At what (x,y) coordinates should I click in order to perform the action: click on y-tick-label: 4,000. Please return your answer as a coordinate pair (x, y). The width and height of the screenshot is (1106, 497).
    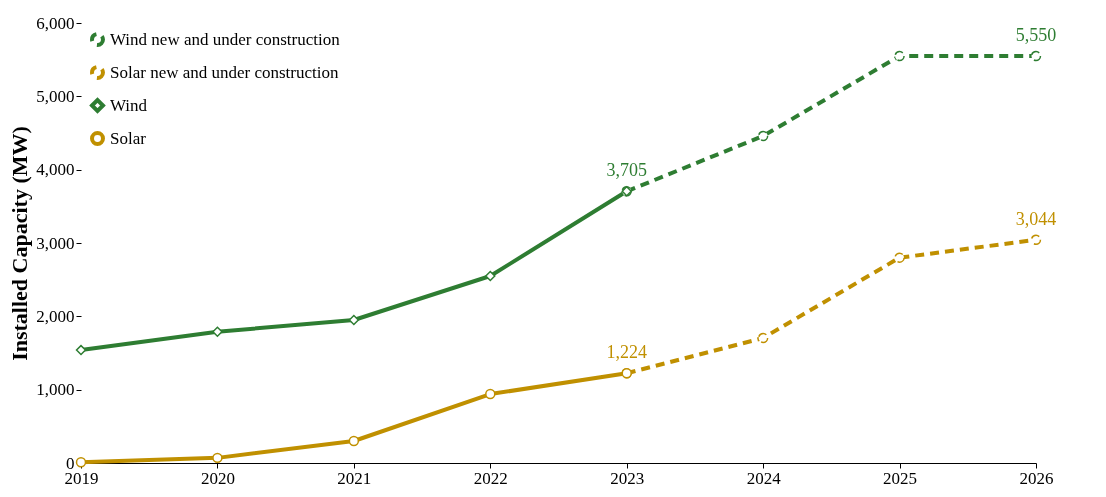
    Looking at the image, I should click on (55, 170).